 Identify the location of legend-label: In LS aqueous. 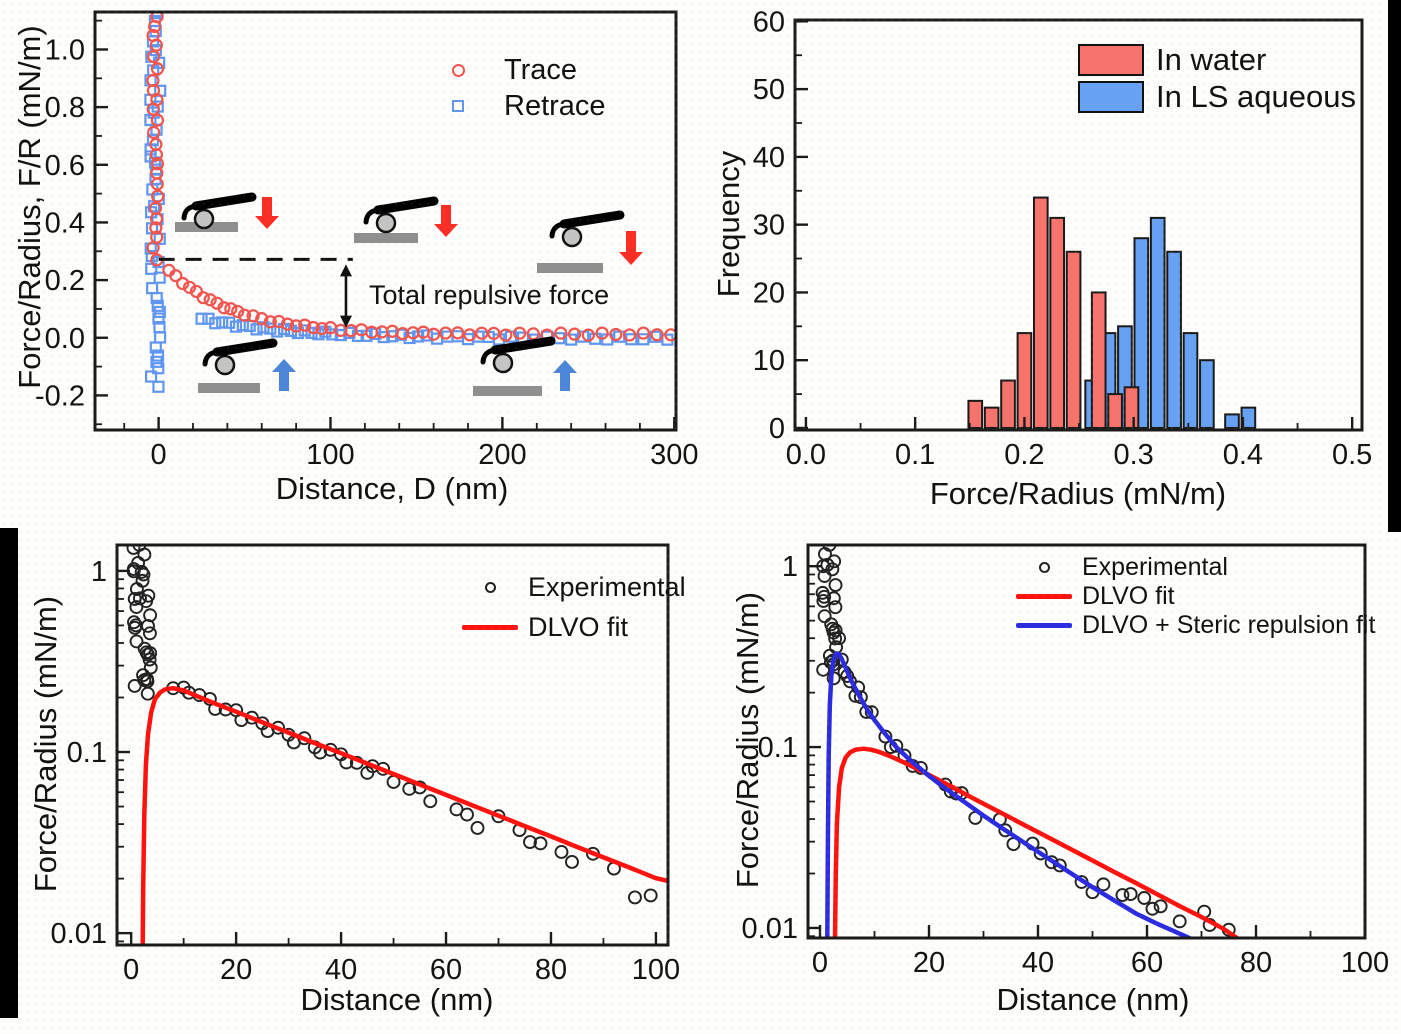
(1256, 96).